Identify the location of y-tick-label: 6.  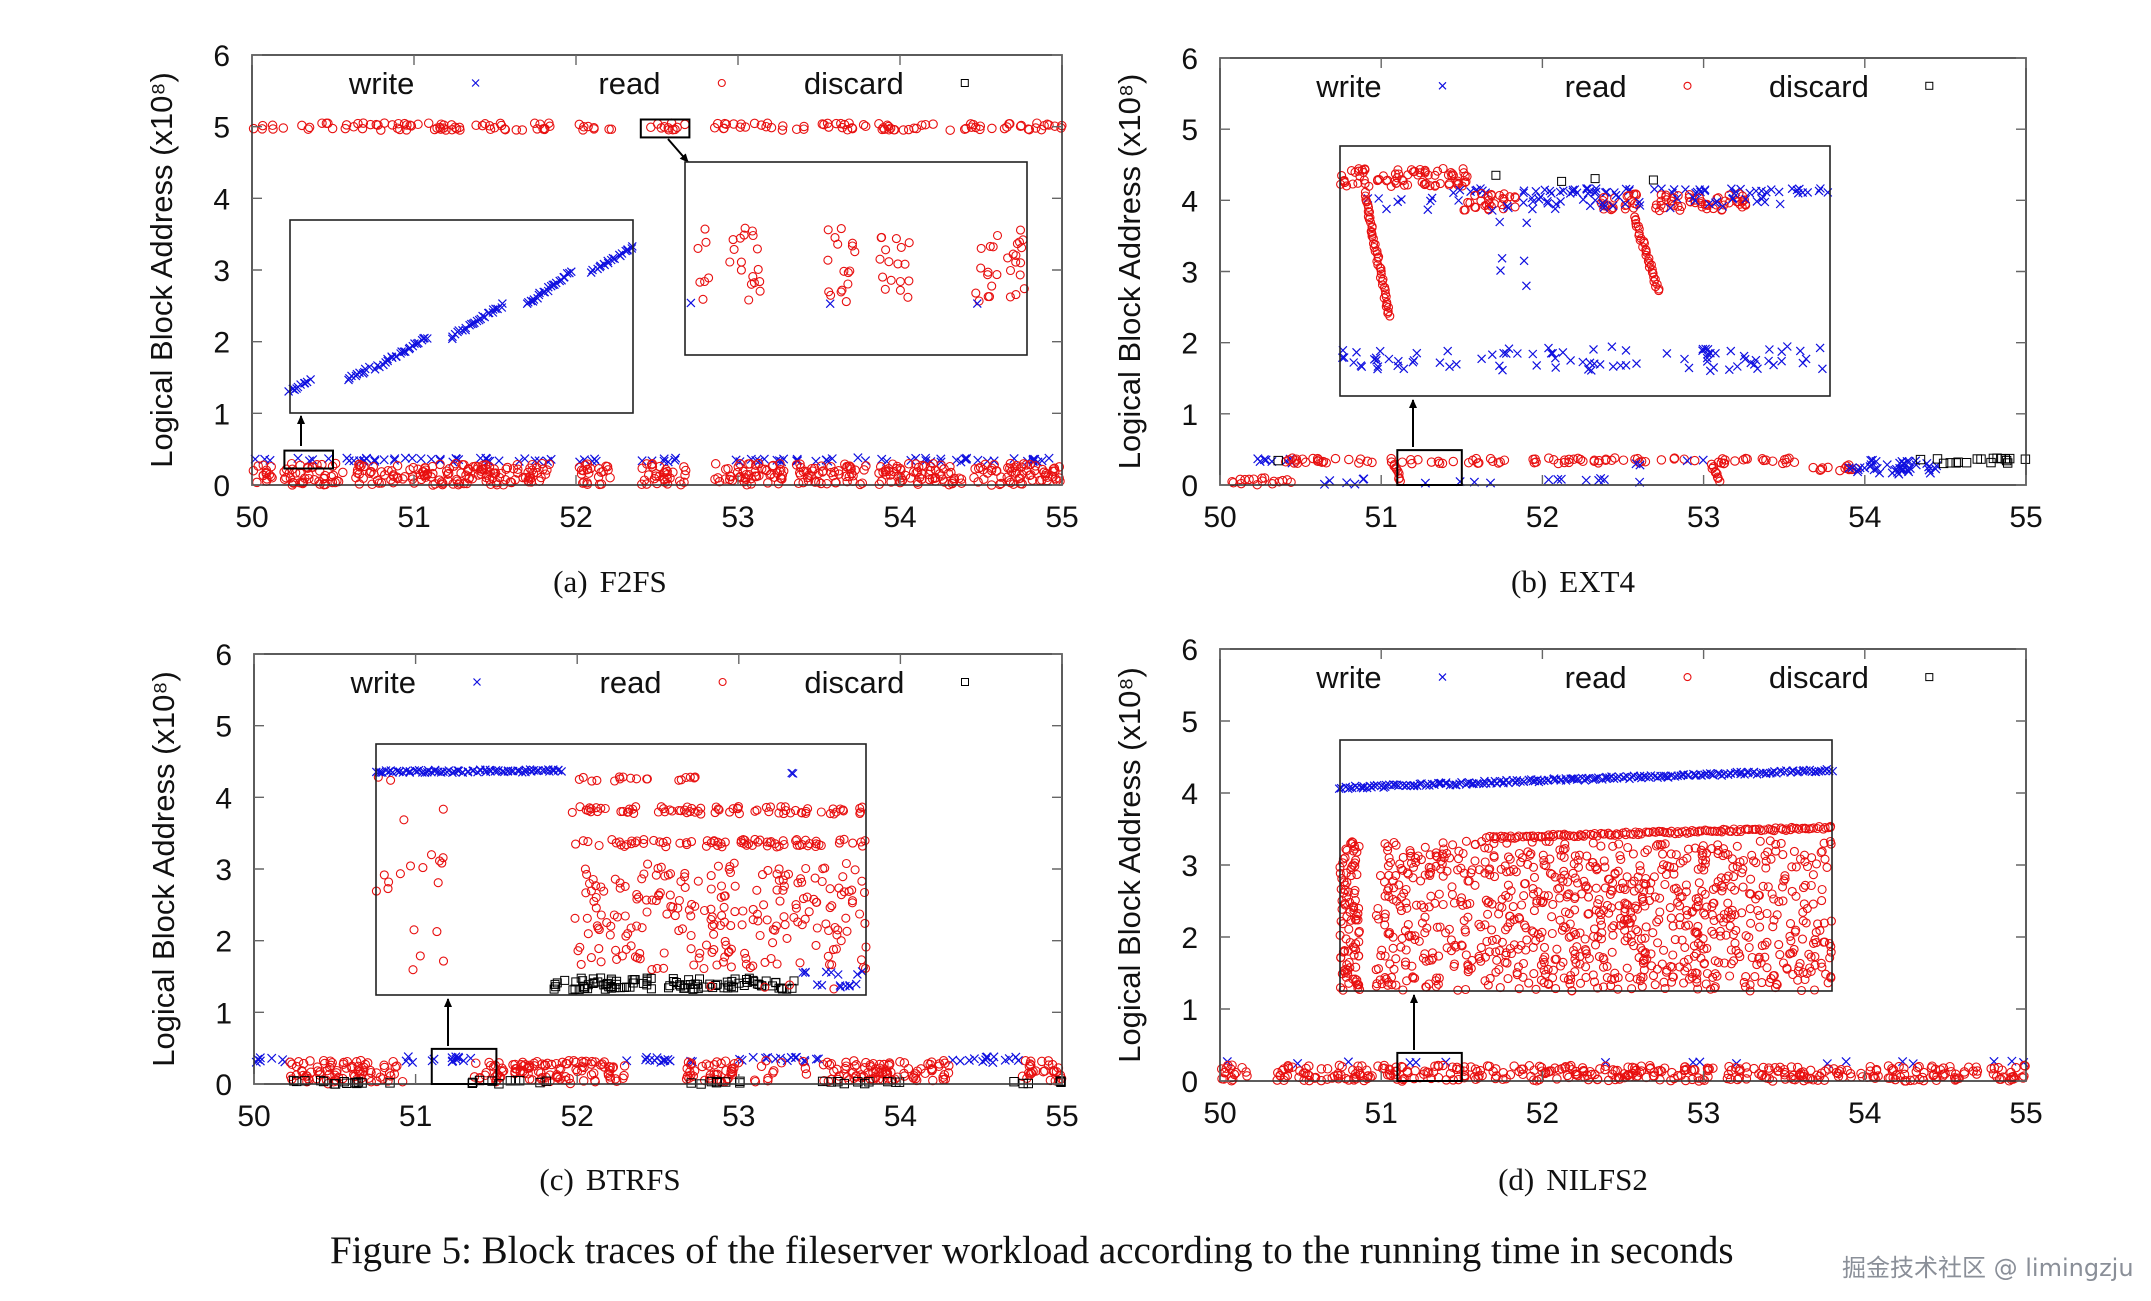
(223, 655).